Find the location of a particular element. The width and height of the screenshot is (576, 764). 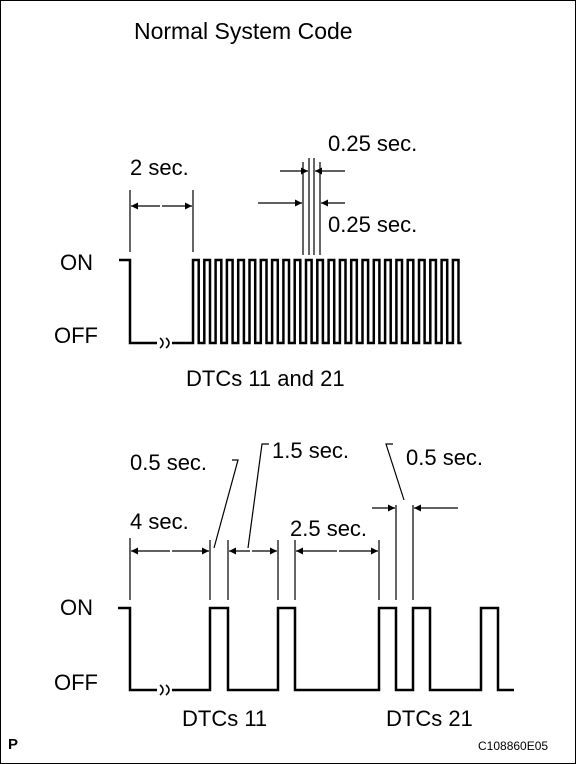

bottom-pulse-width-label: 0.5 sec. is located at coordinates (169, 462).